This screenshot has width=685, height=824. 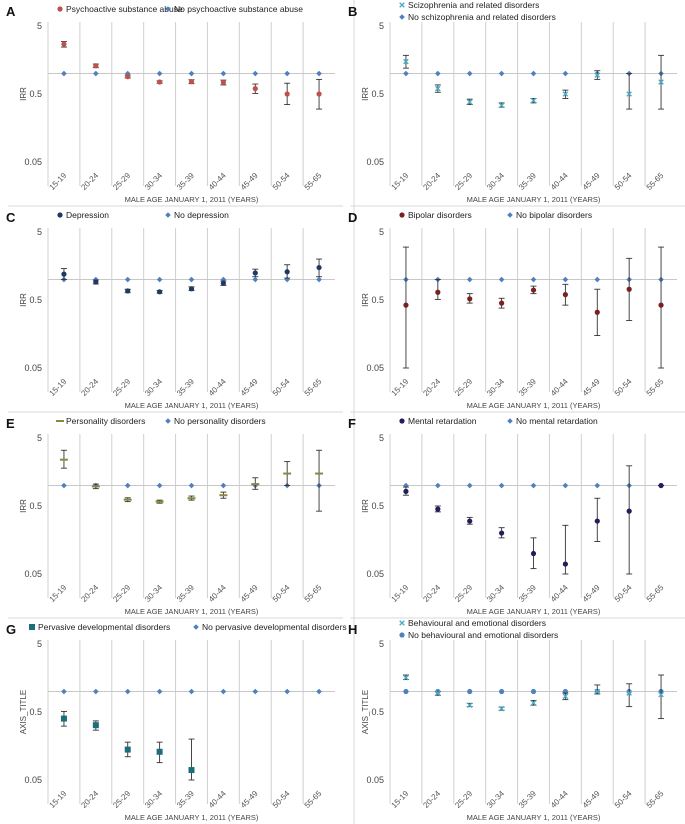 What do you see at coordinates (352, 423) in the screenshot?
I see `panel-label: F` at bounding box center [352, 423].